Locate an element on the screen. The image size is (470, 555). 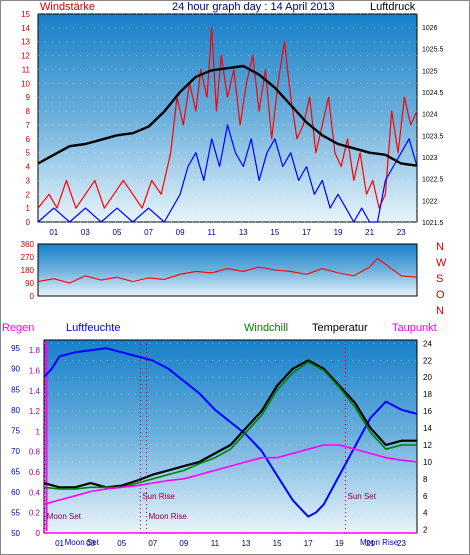
panel2-background is located at coordinates (227, 270).